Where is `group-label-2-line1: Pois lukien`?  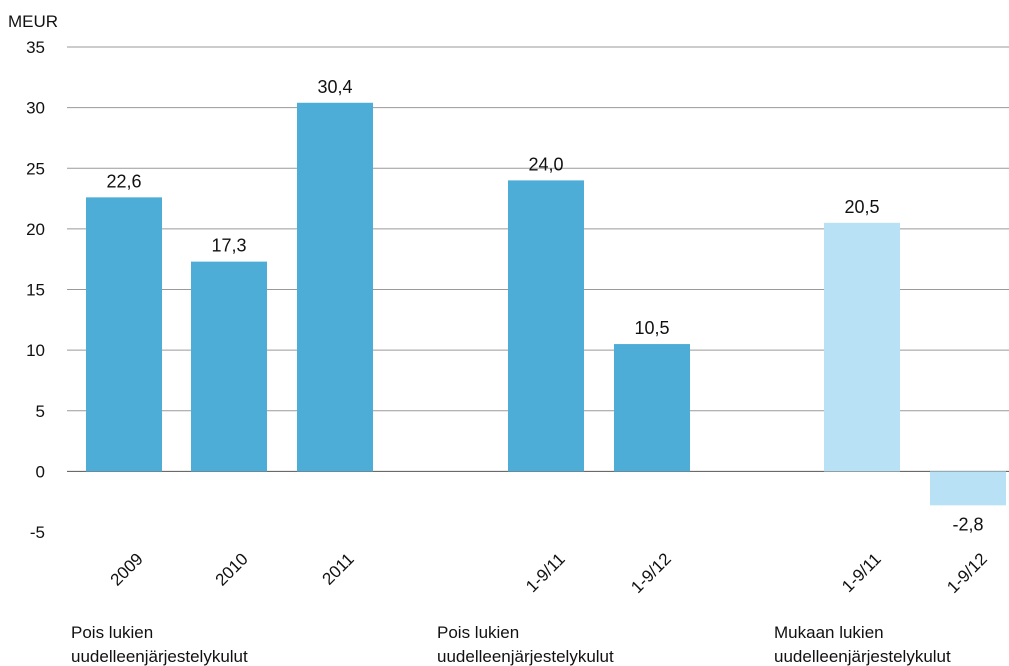
group-label-2-line1: Pois lukien is located at coordinates (478, 632).